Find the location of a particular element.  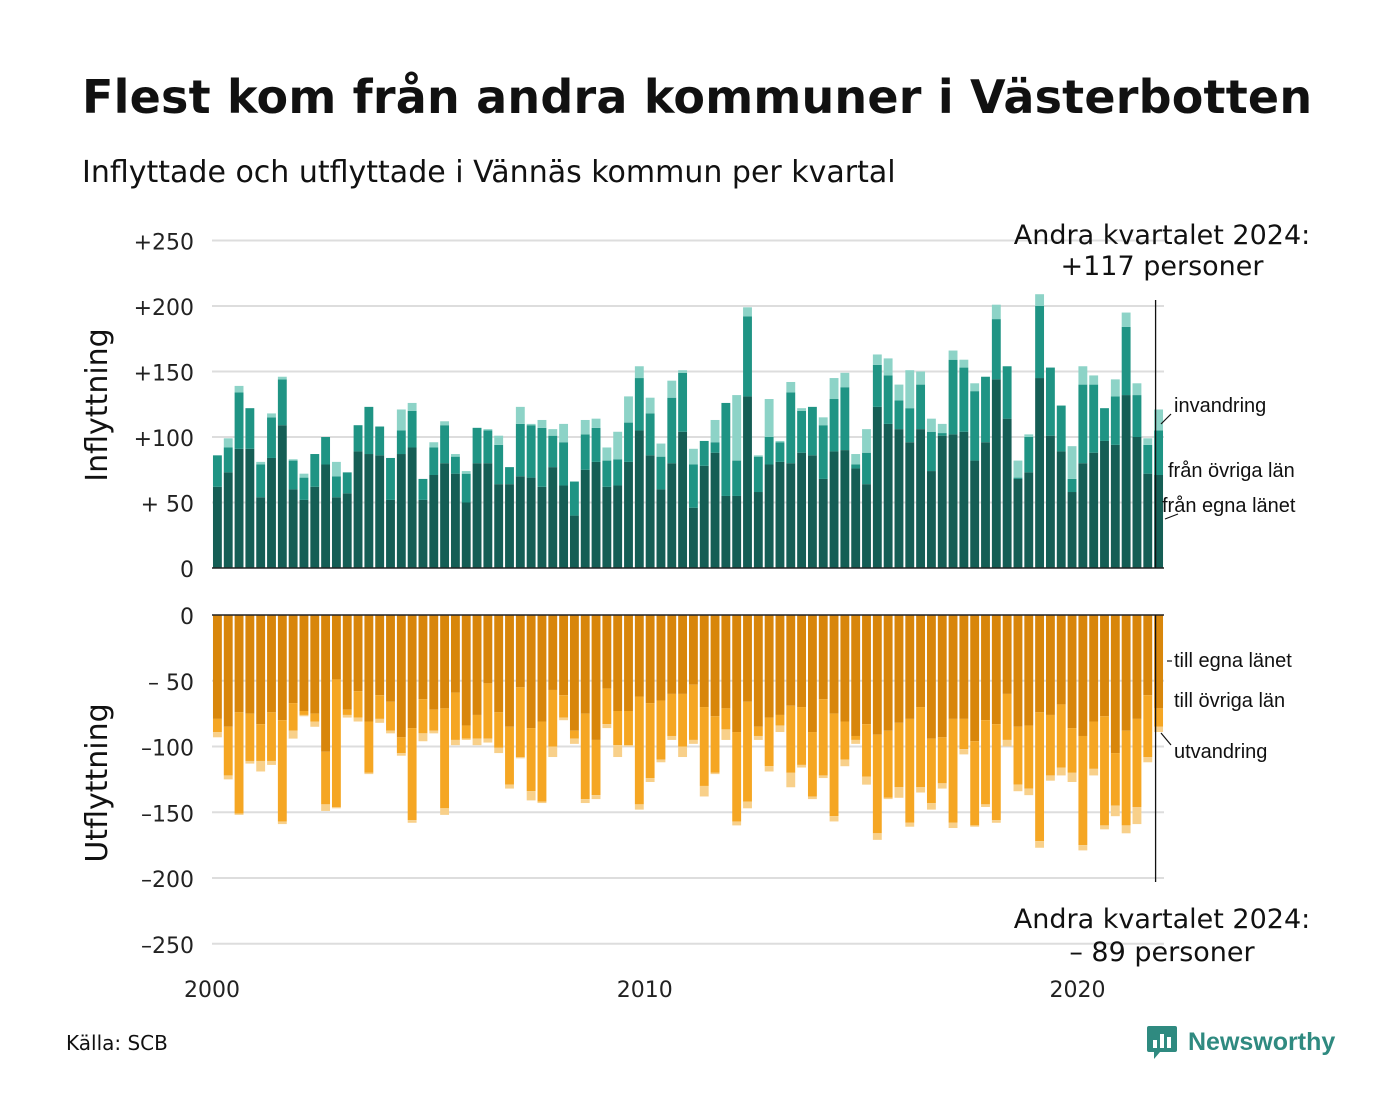

annotation-top-value: +117 personer is located at coordinates (1162, 266).